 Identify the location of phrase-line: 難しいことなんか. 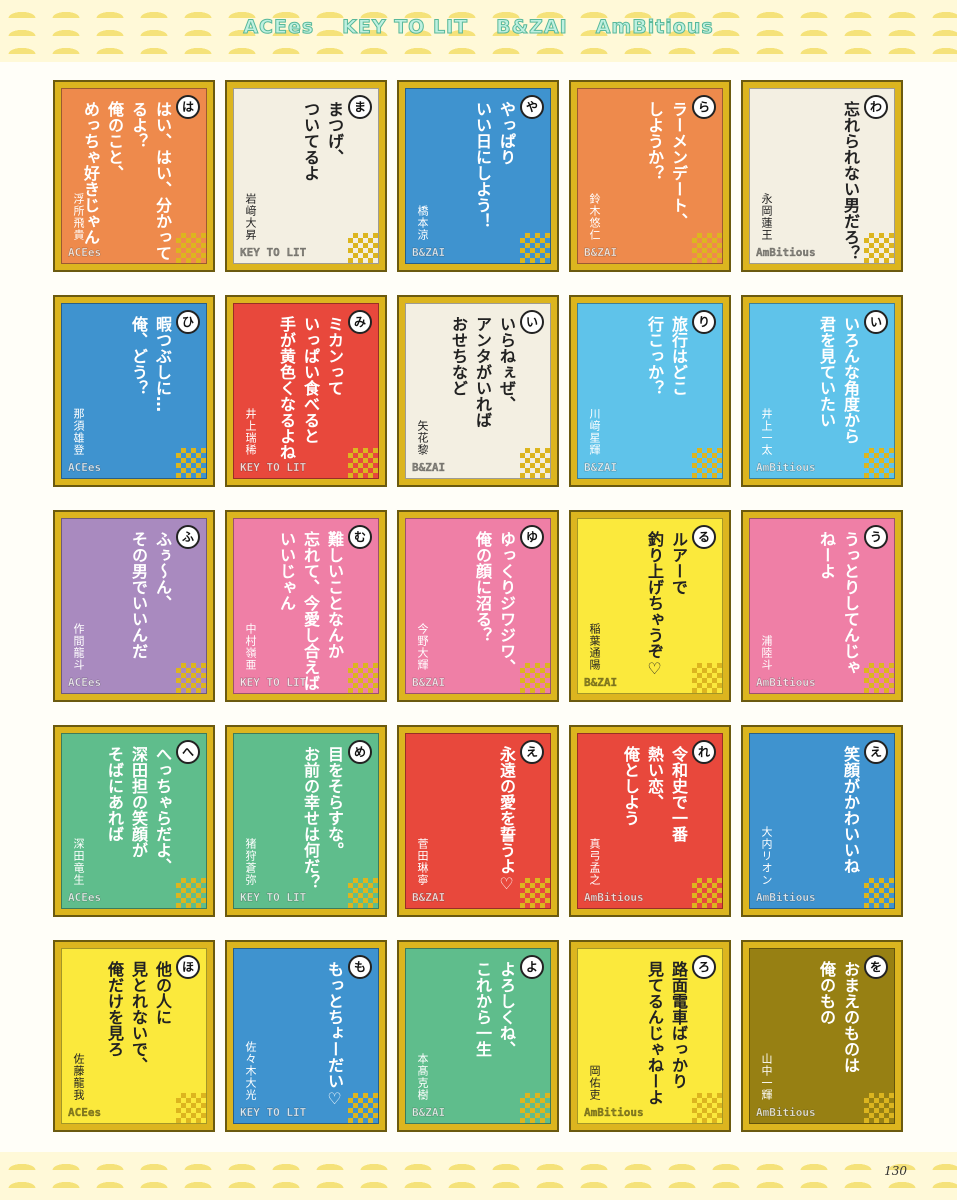
(334, 595).